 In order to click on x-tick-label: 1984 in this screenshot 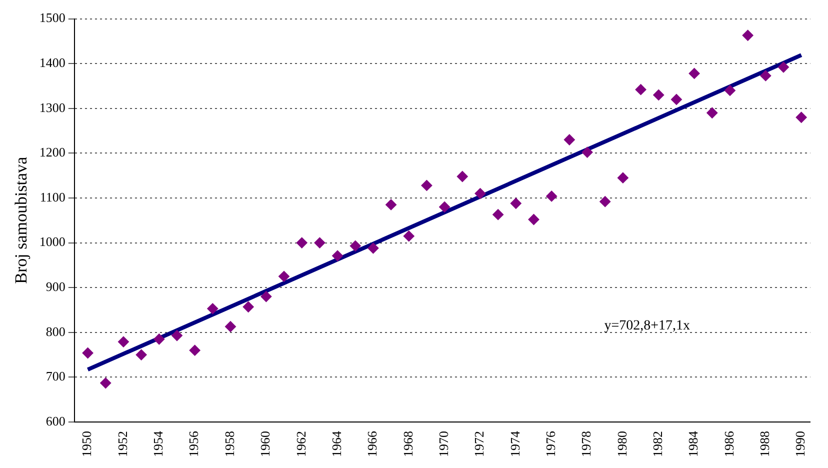, I will do `click(693, 443)`.